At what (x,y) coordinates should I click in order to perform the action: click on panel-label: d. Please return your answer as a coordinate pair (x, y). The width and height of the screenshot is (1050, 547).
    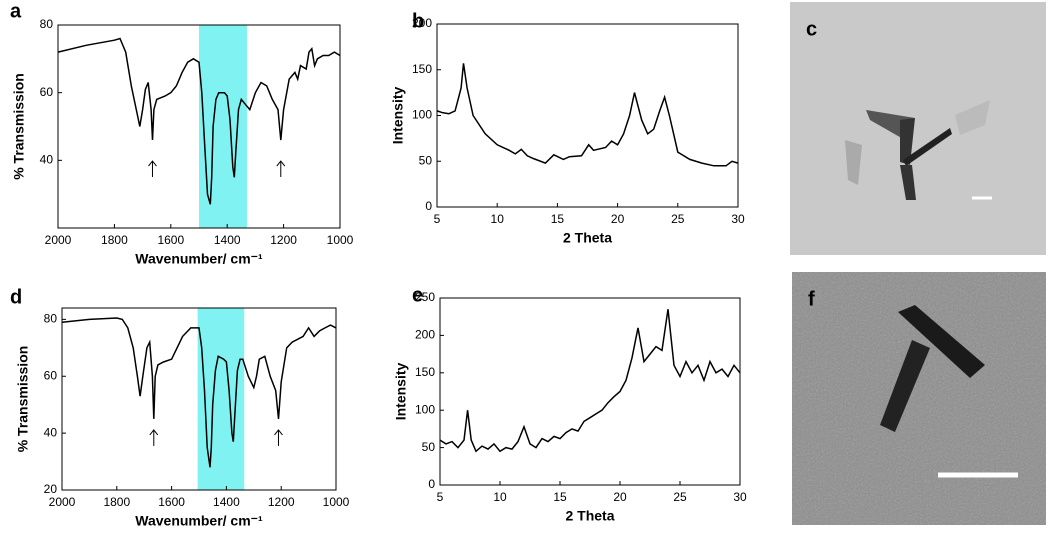
    Looking at the image, I should click on (16, 297).